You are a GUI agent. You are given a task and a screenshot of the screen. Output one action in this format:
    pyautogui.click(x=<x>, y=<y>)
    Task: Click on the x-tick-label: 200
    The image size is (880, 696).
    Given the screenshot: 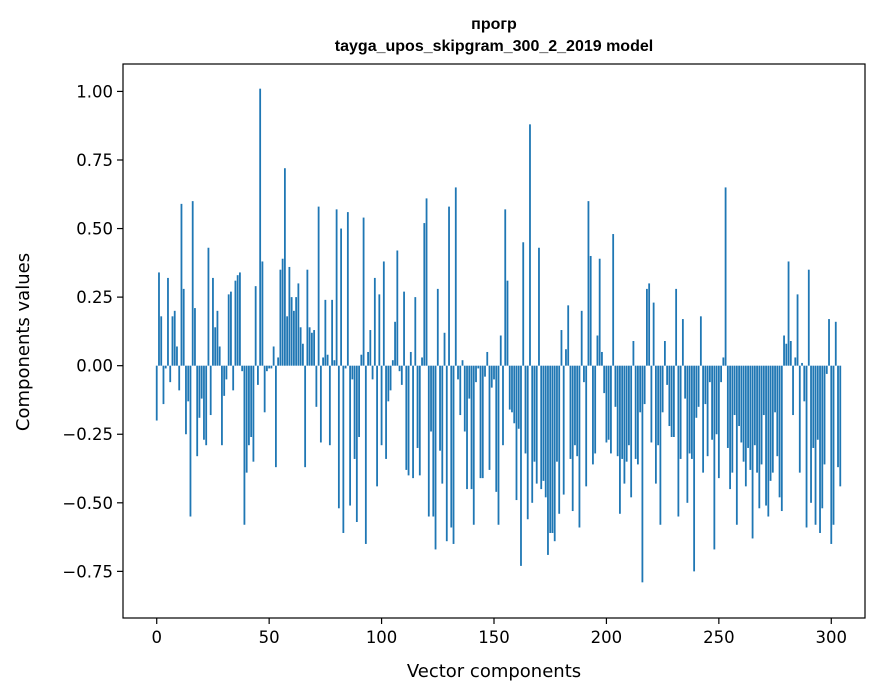 What is the action you would take?
    pyautogui.click(x=607, y=637)
    